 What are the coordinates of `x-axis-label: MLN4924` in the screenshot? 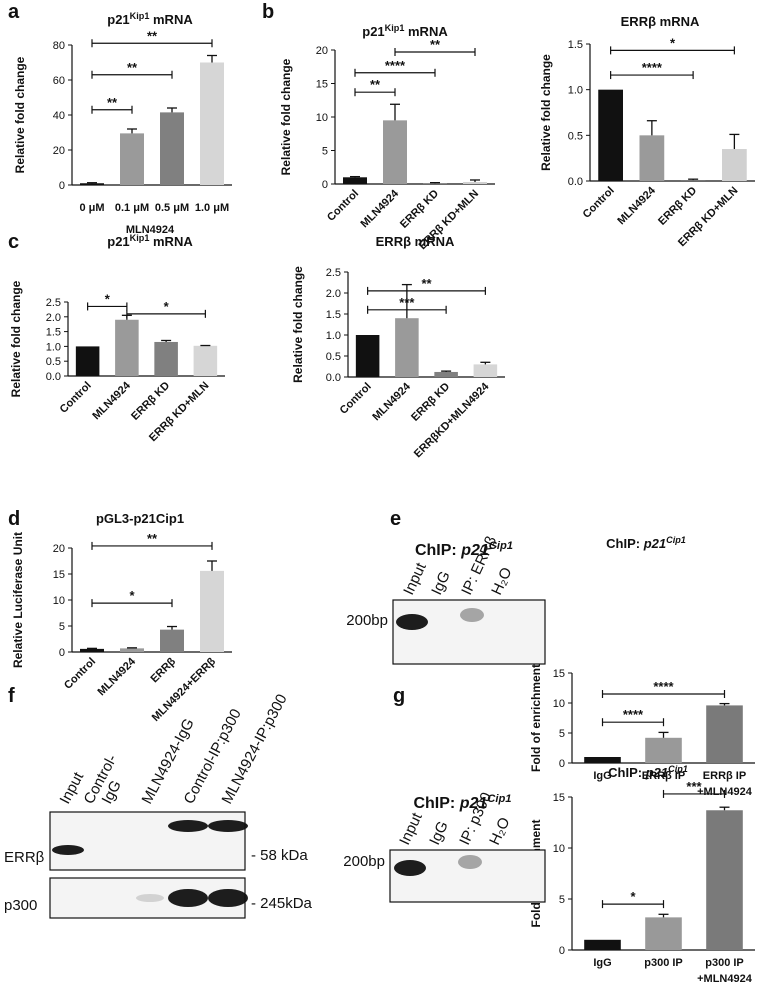 It's located at (150, 230).